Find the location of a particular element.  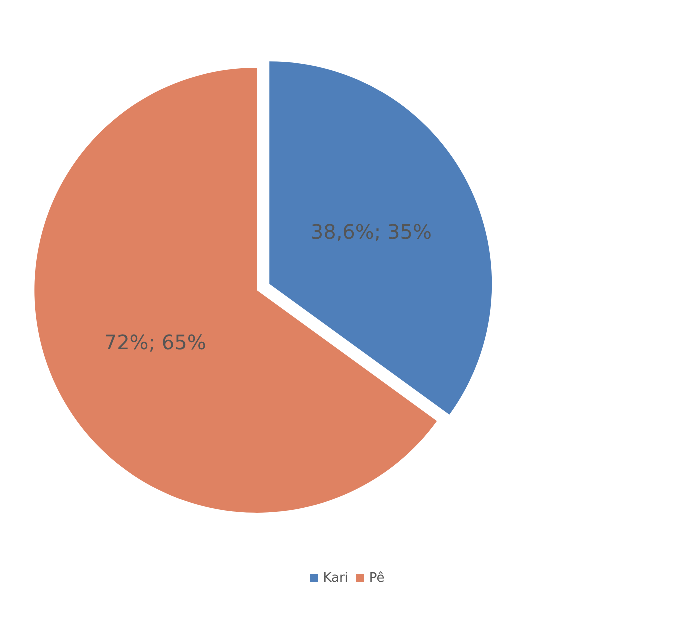

legend-label: Kari is located at coordinates (335, 578).